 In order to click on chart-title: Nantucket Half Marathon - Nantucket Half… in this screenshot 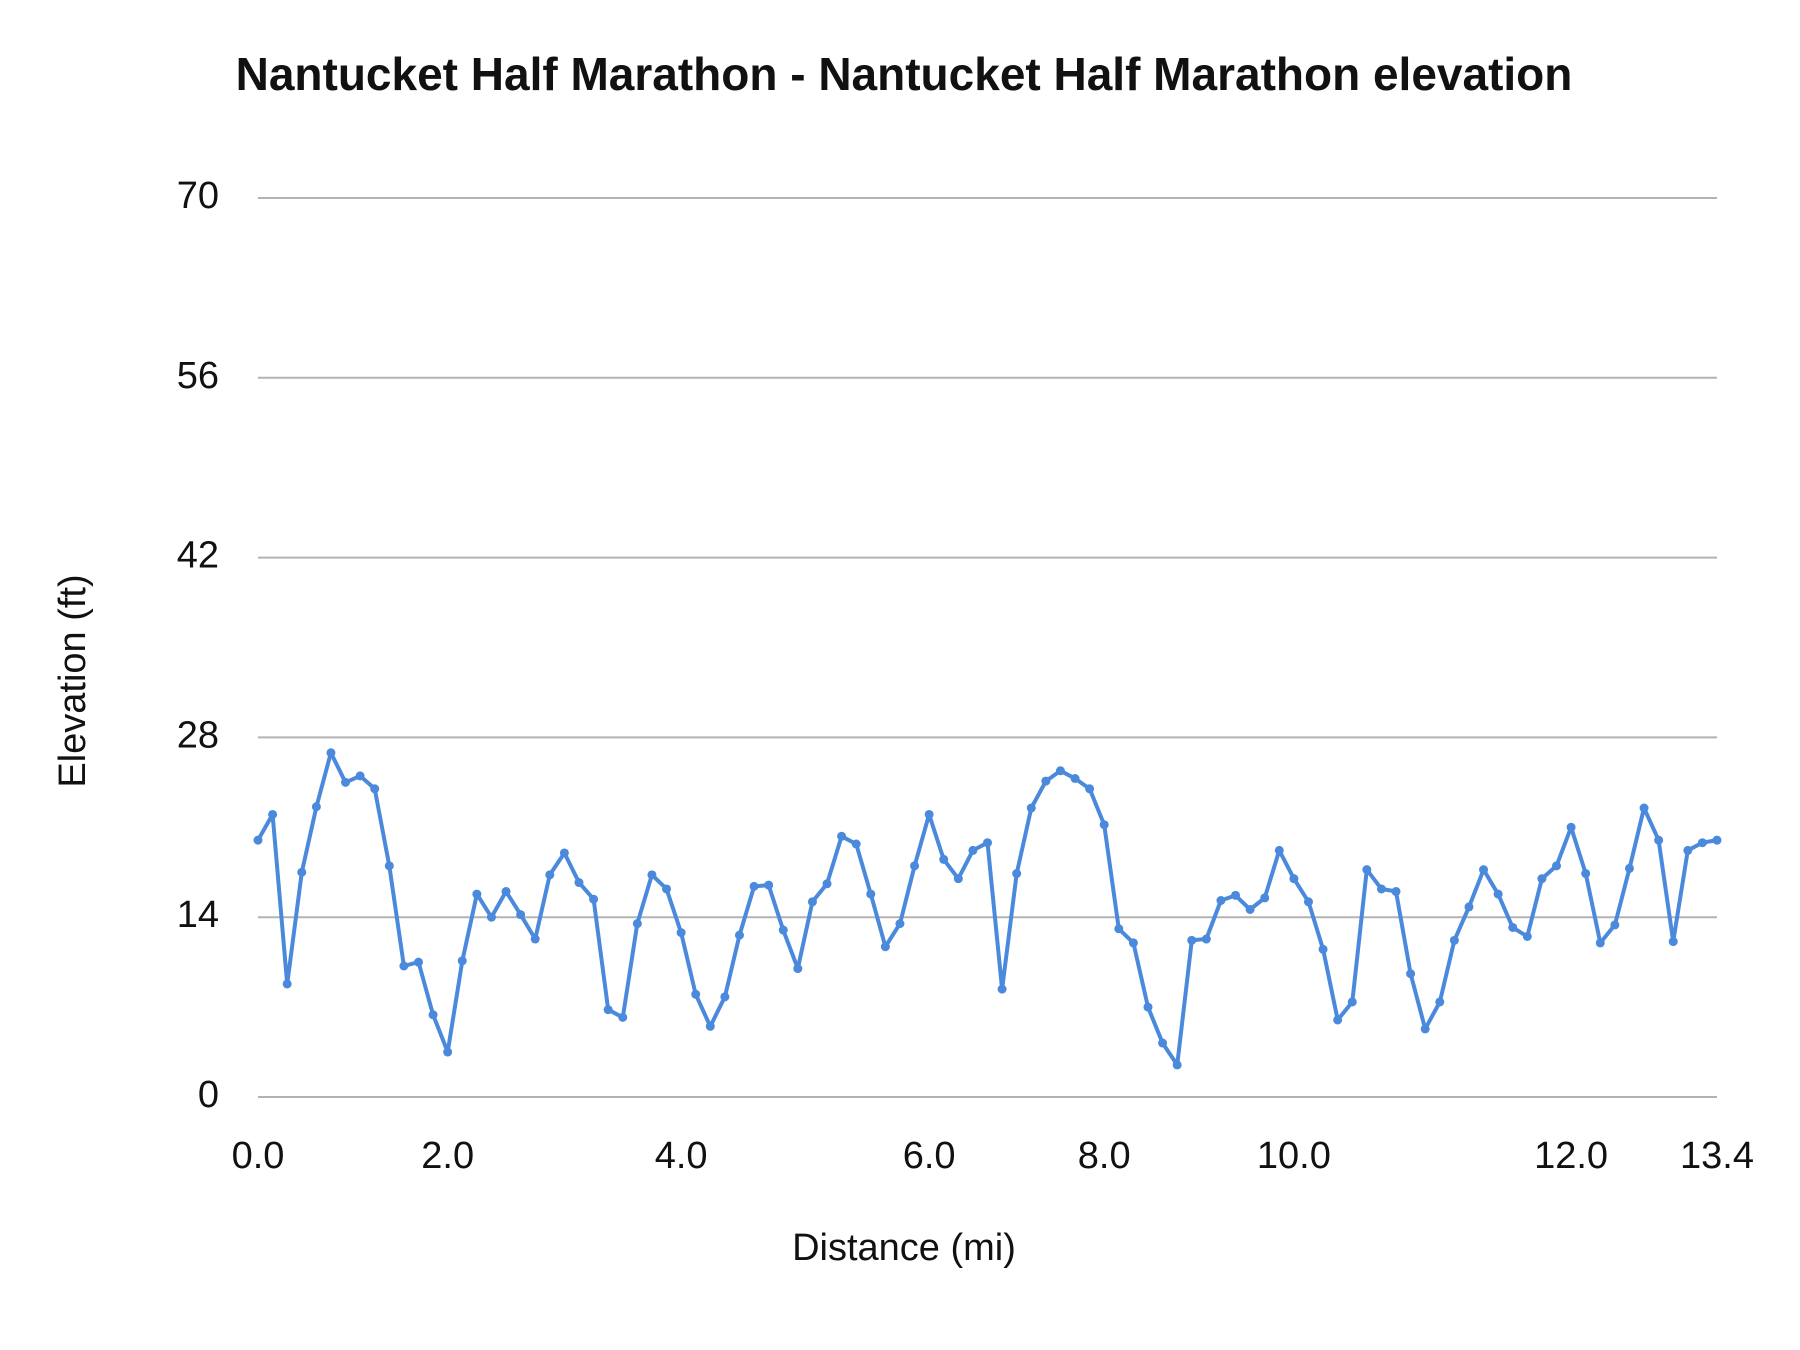, I will do `click(904, 74)`.